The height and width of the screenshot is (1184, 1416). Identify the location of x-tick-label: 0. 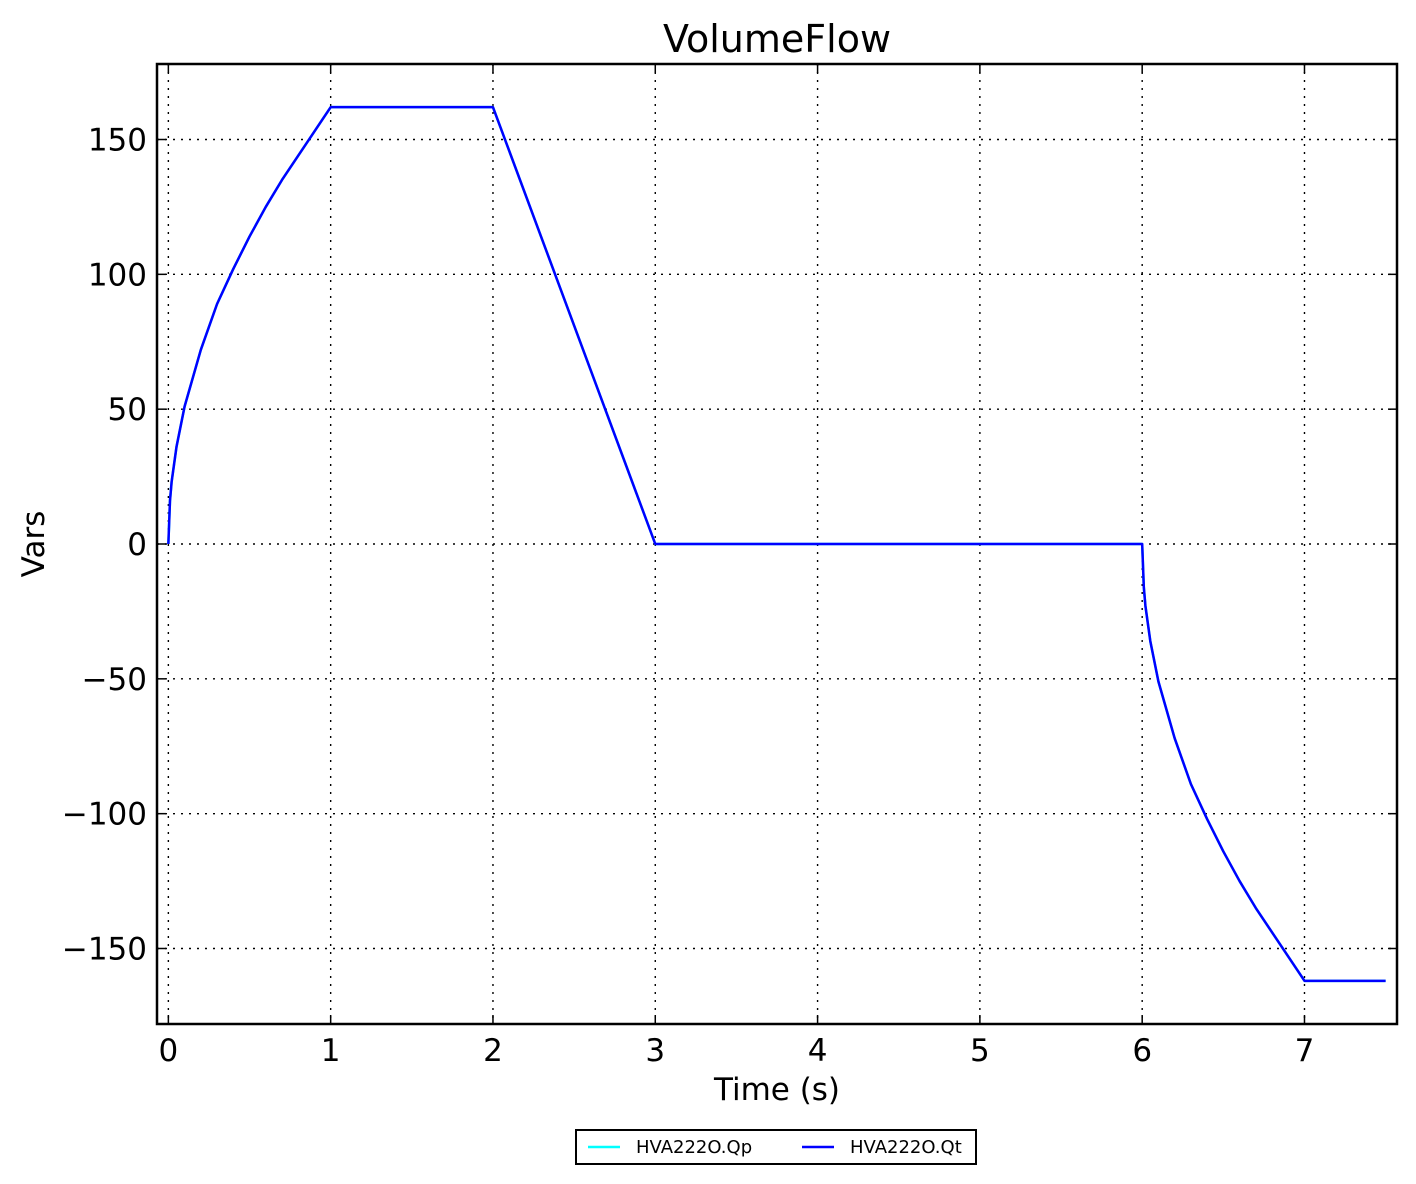
(168, 1051).